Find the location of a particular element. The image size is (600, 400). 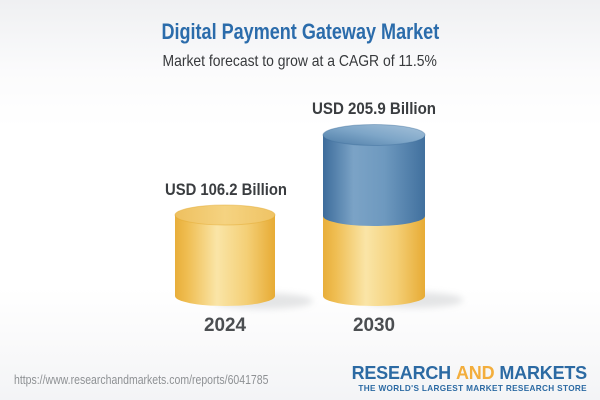

page-title: Digital Payment Gateway Market is located at coordinates (300, 31).